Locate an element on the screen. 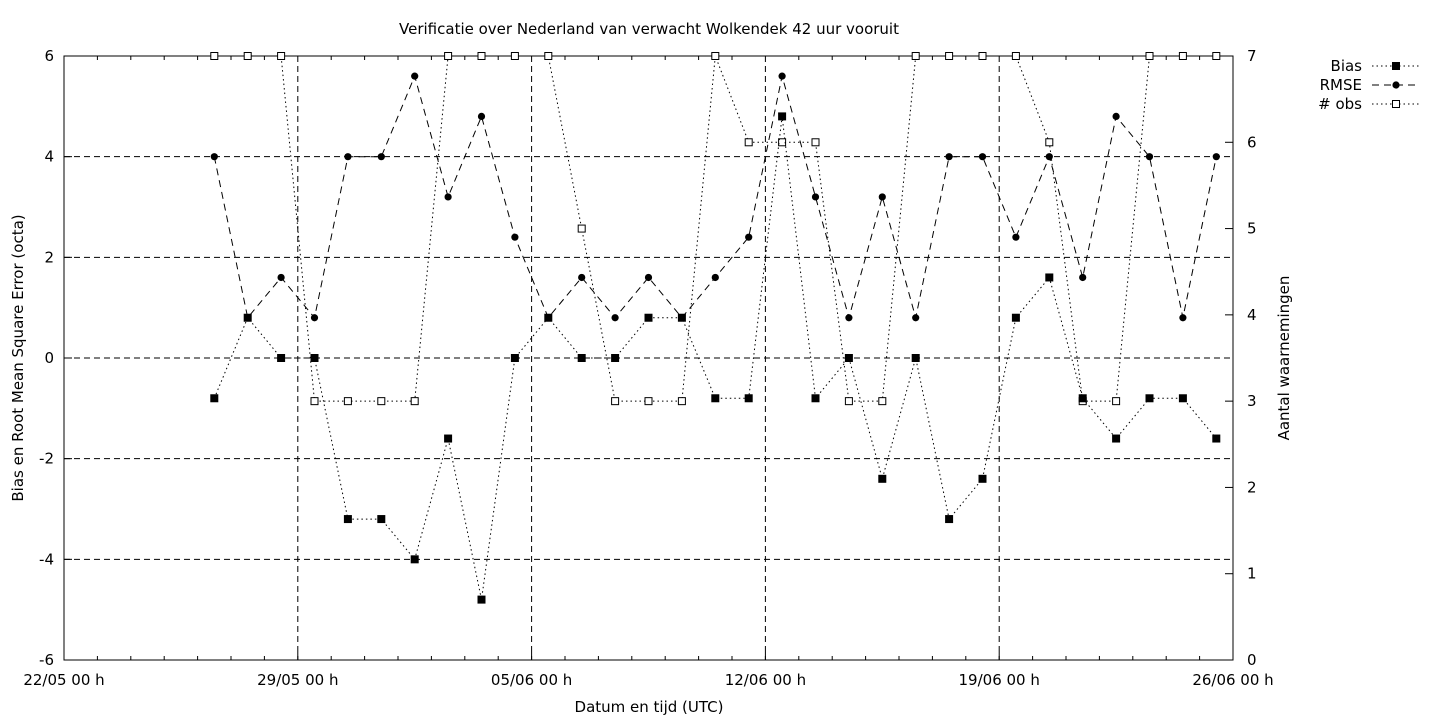  y2-tick-label: 7 is located at coordinates (1252, 56).